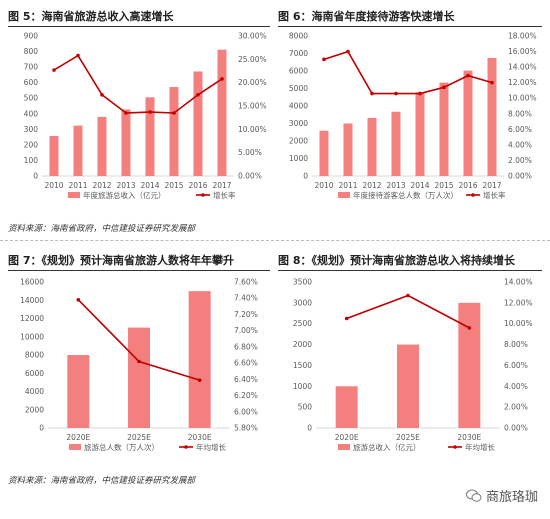  I want to click on y-right-tick-label: 14.00%, so click(518, 282).